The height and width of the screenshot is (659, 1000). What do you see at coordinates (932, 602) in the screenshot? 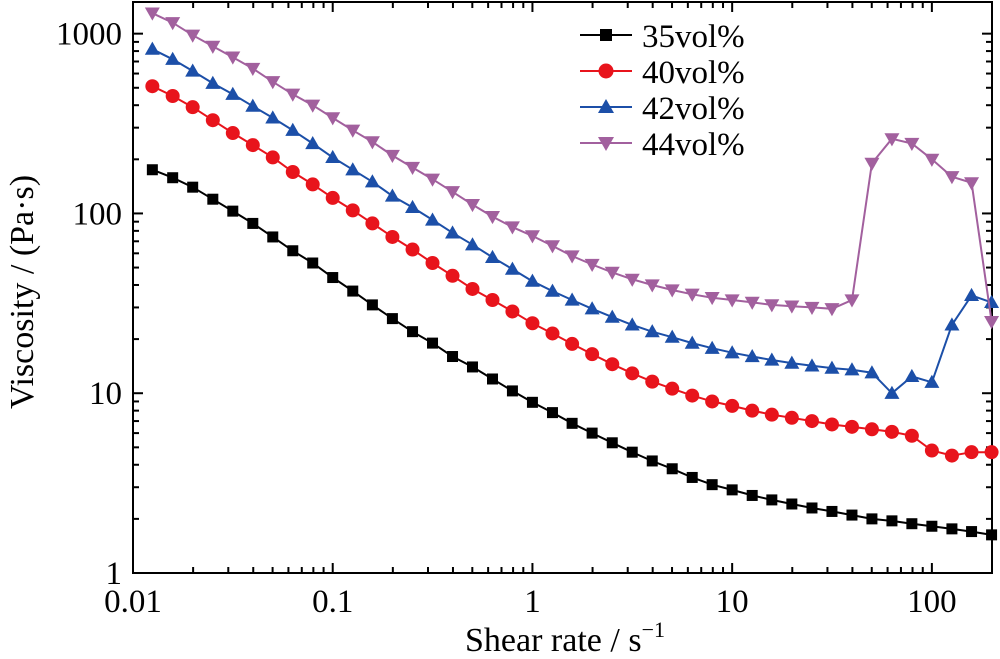
I see `x-tick-label: 100` at bounding box center [932, 602].